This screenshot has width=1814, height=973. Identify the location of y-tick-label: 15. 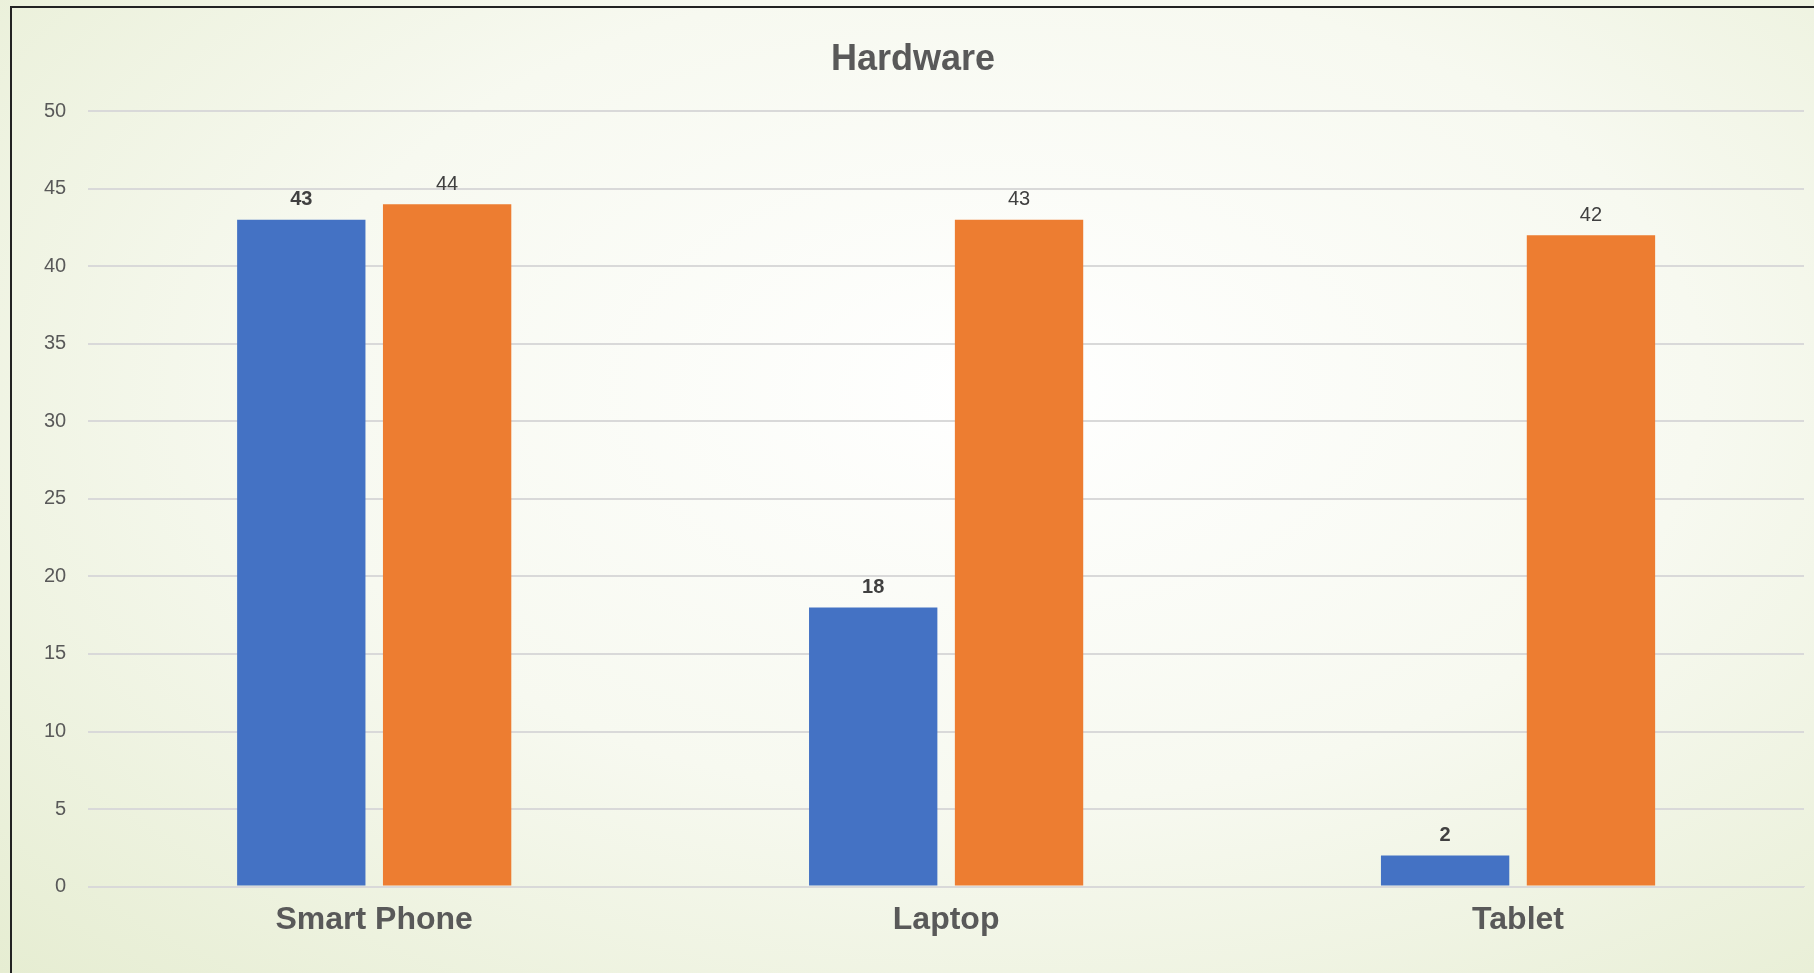
(55, 652).